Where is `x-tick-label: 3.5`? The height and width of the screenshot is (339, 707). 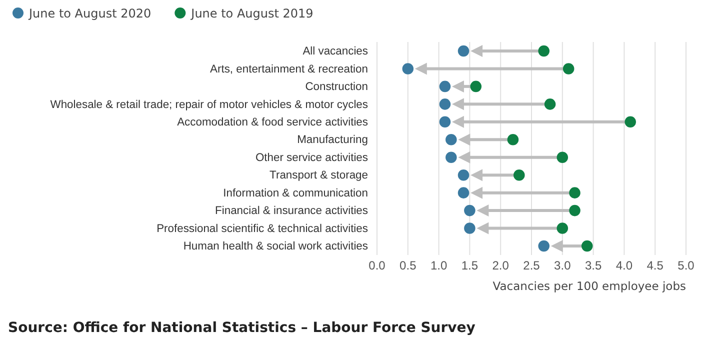
x-tick-label: 3.5 is located at coordinates (593, 265).